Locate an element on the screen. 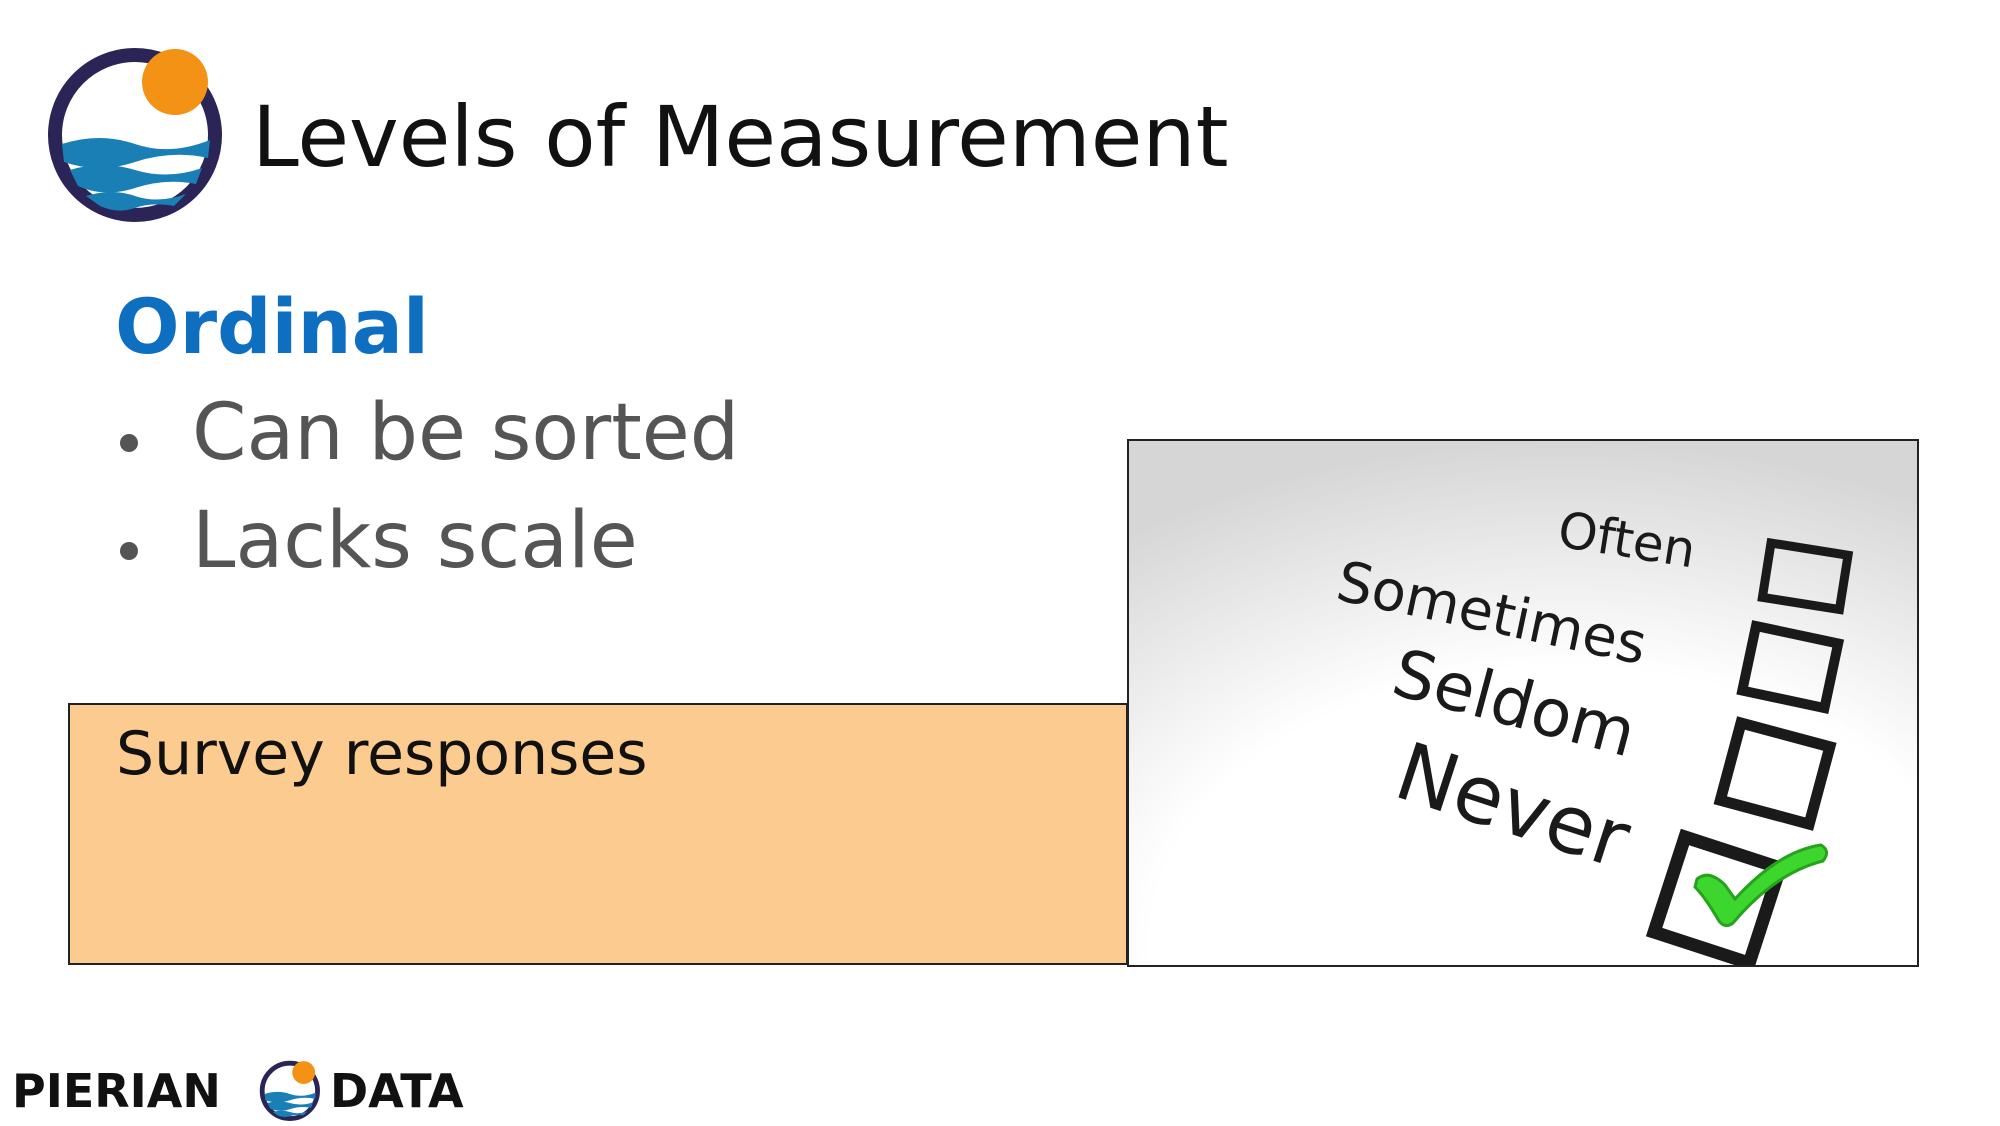 Image resolution: width=2000 pixels, height=1126 pixels. slide-title: Levels of Measurement is located at coordinates (740, 137).